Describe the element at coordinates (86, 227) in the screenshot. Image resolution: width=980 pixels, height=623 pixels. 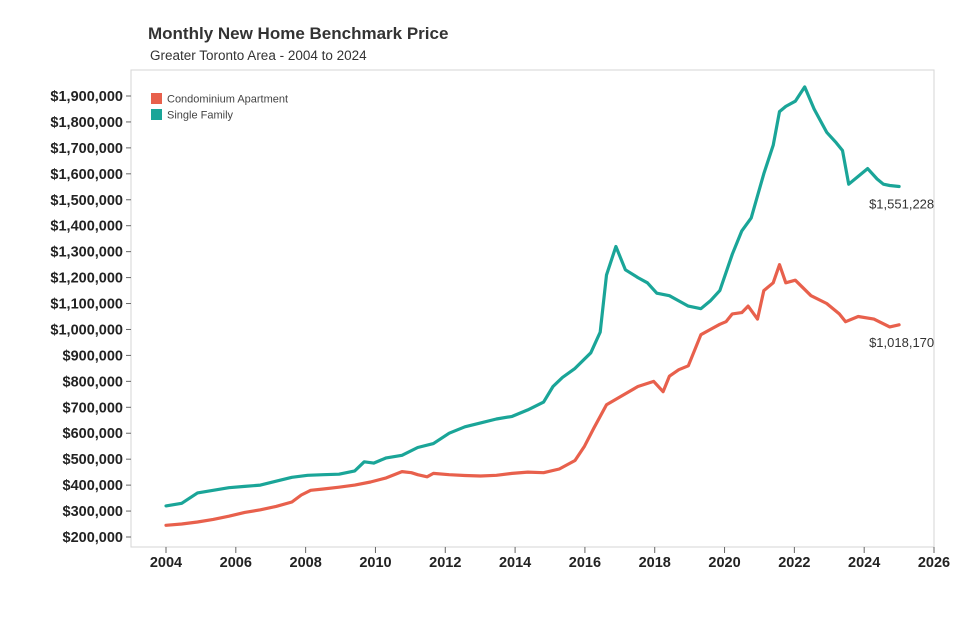
I see `y-tick-label: $1,400,000` at that location.